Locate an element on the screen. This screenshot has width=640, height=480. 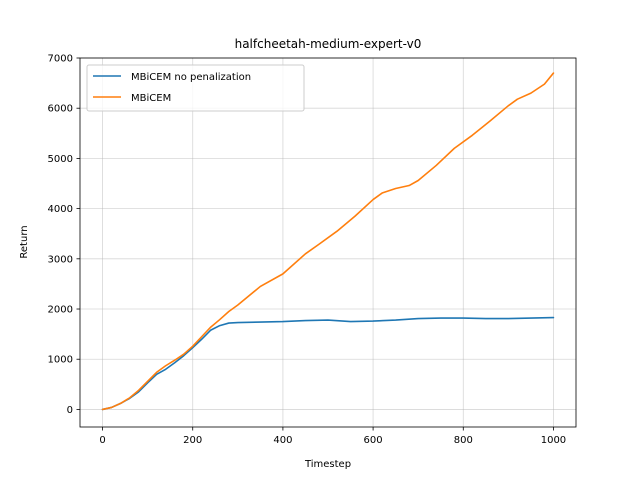
x-tick-label: 400 is located at coordinates (282, 440).